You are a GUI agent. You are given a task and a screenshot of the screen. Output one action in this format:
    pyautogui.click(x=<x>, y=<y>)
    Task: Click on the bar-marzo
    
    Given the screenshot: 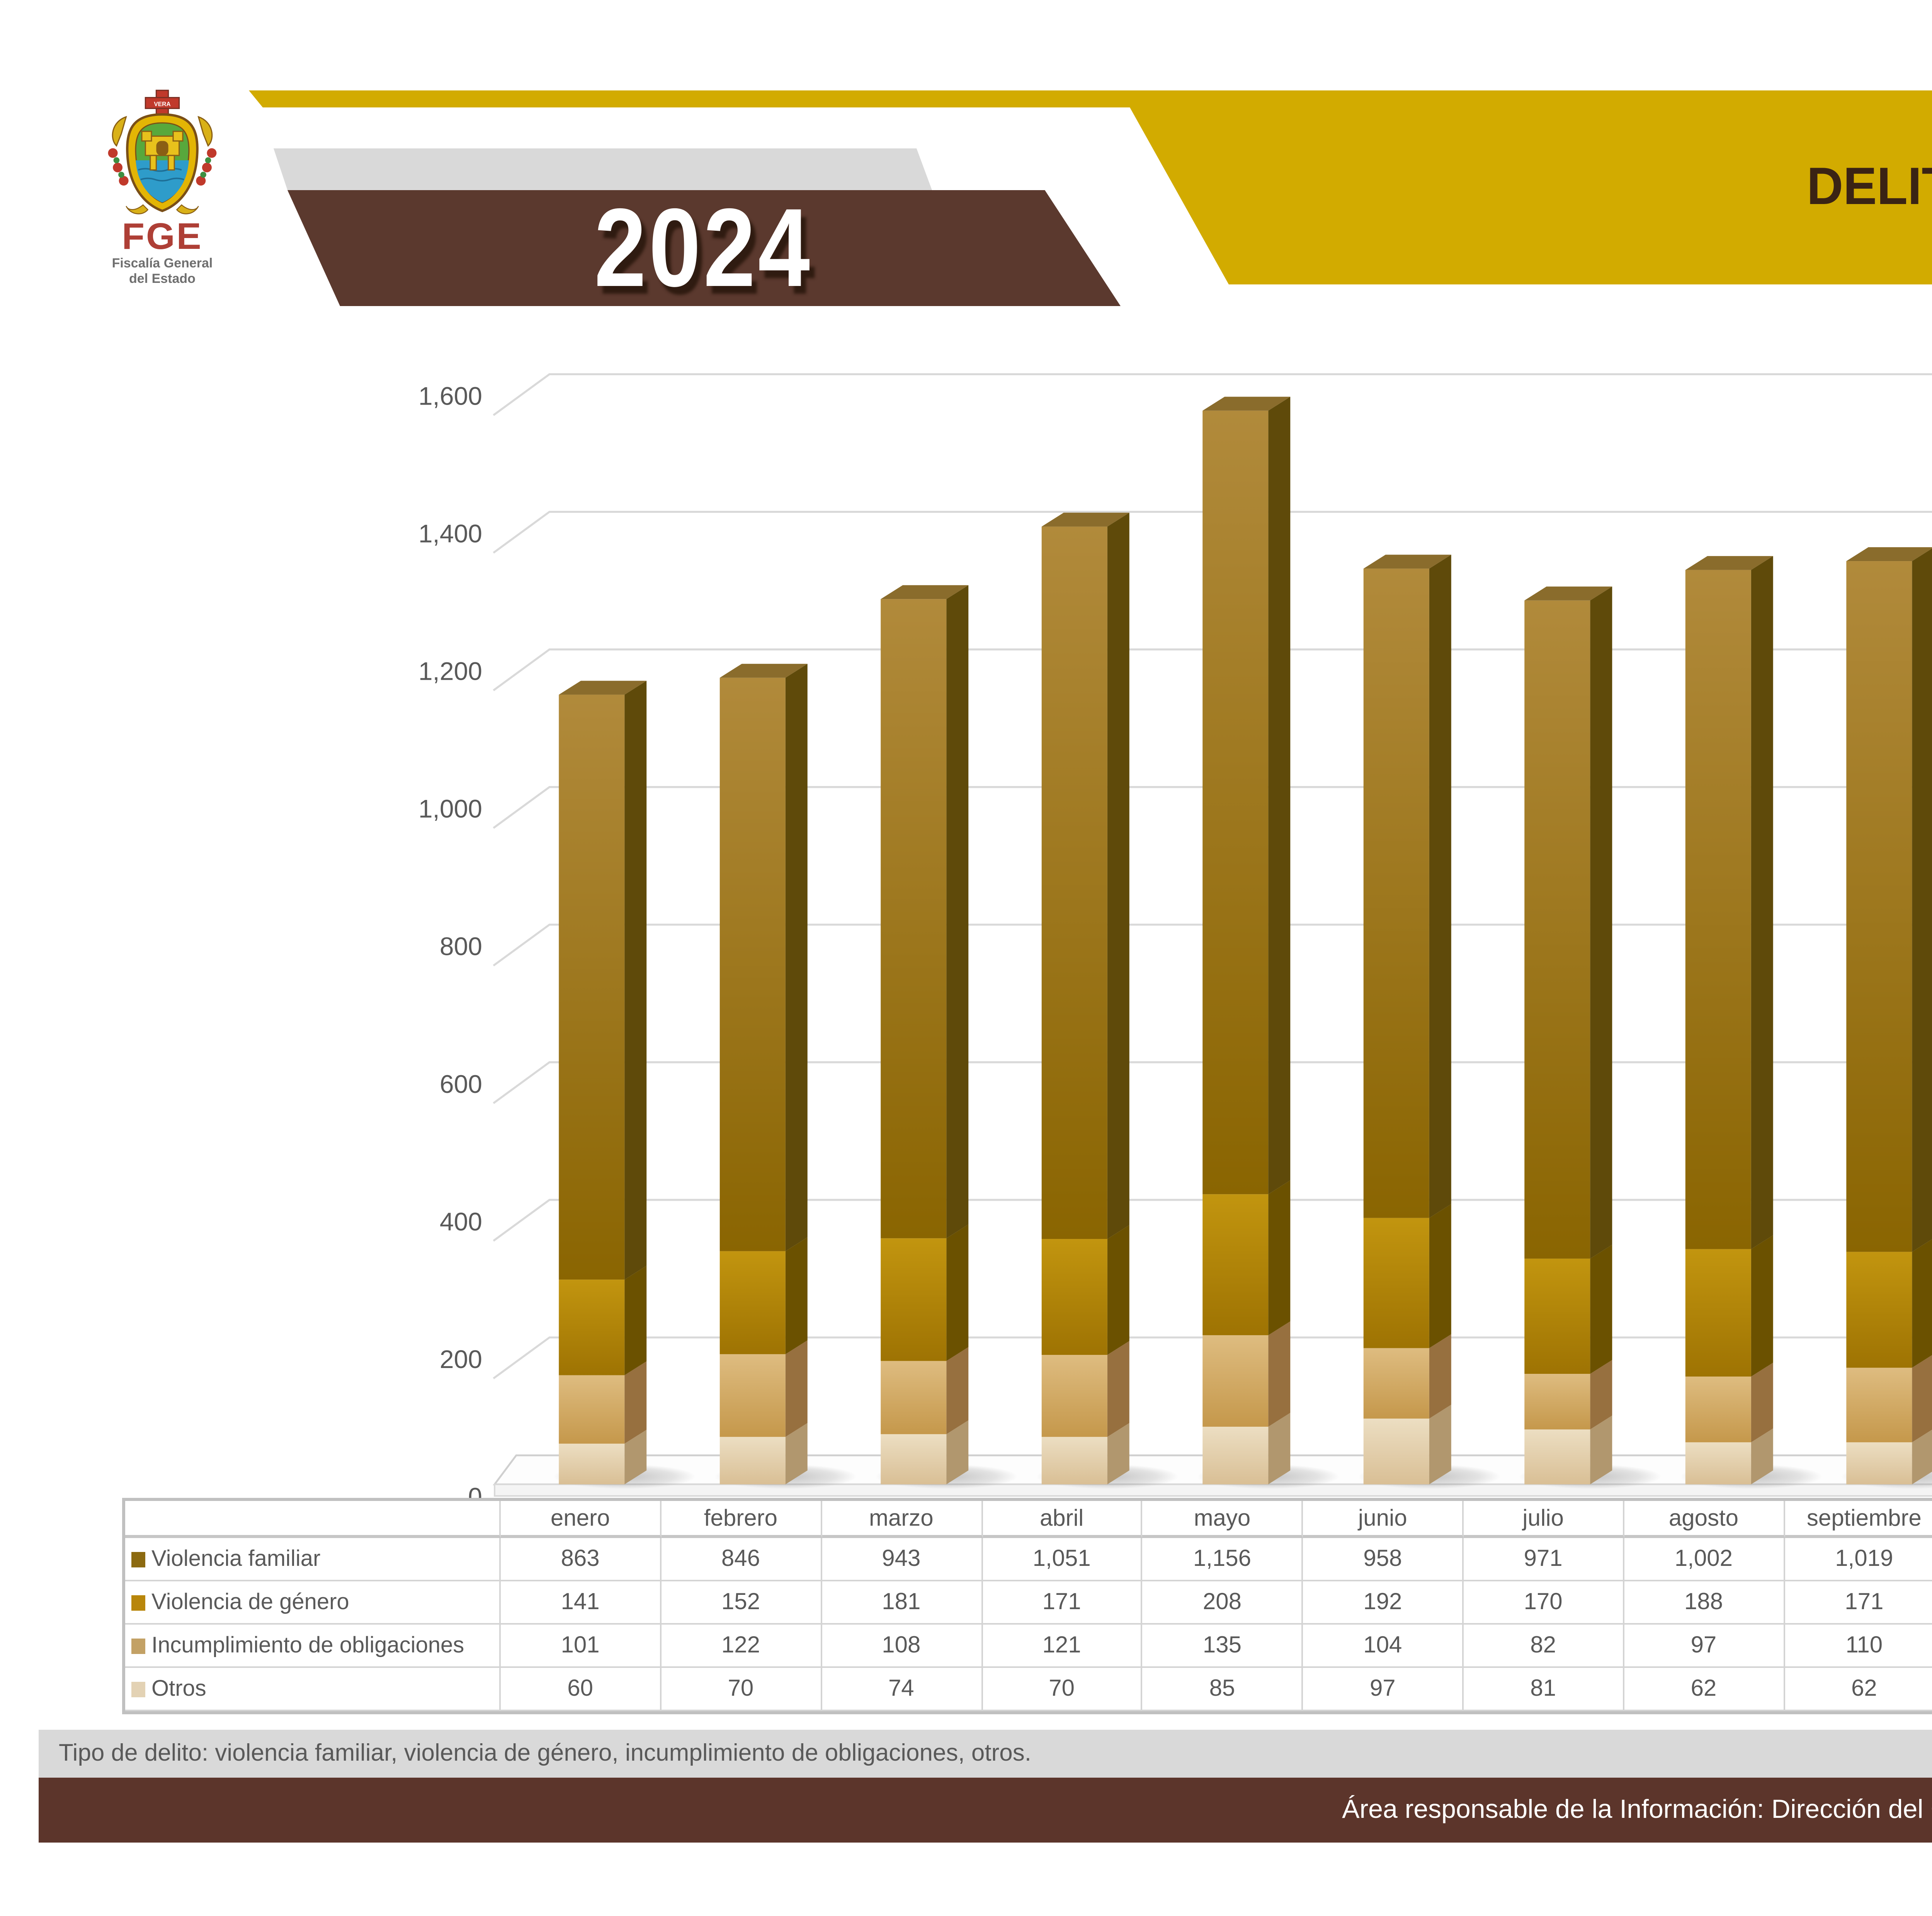 What is the action you would take?
    pyautogui.click(x=925, y=1034)
    